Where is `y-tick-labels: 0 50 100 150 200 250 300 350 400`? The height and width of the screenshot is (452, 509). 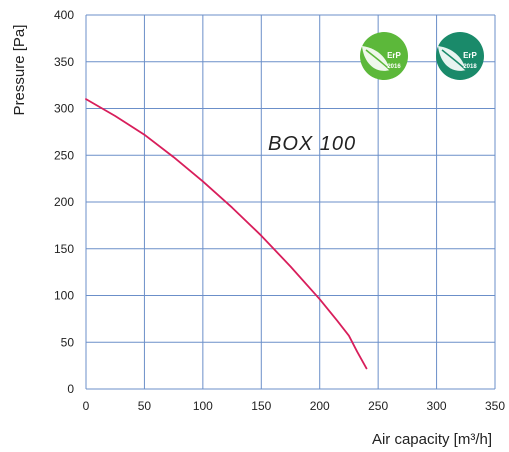
y-tick-labels: 0 50 100 150 200 250 300 350 400 is located at coordinates (64, 202).